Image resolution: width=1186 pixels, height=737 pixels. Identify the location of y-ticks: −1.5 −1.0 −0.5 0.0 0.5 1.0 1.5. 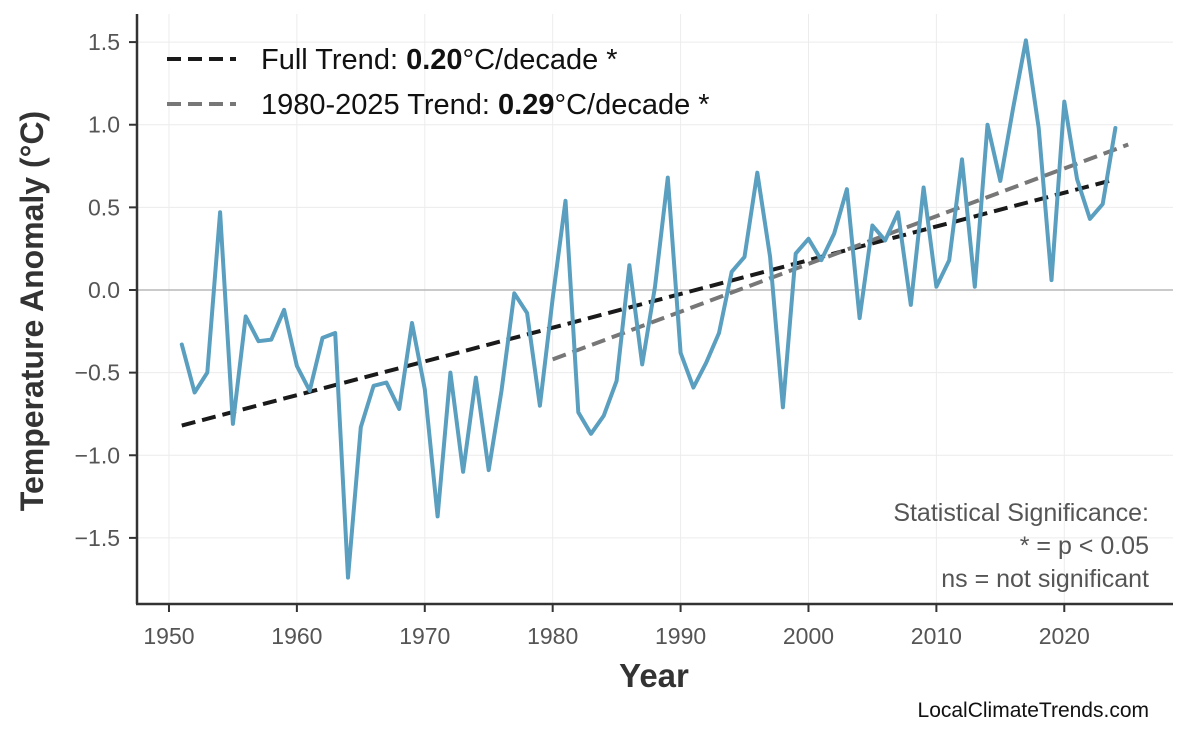
(106, 290).